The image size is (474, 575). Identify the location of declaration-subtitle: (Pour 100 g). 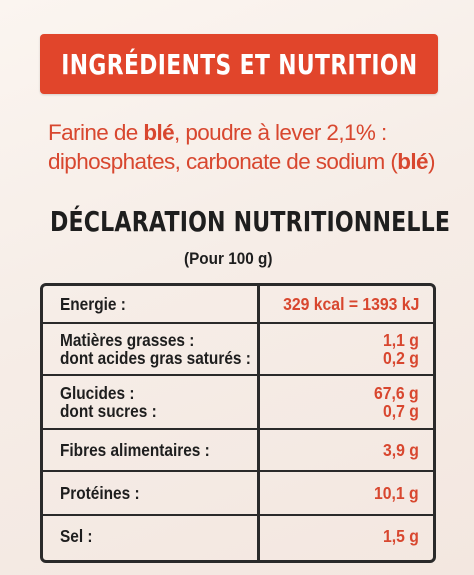
(228, 258).